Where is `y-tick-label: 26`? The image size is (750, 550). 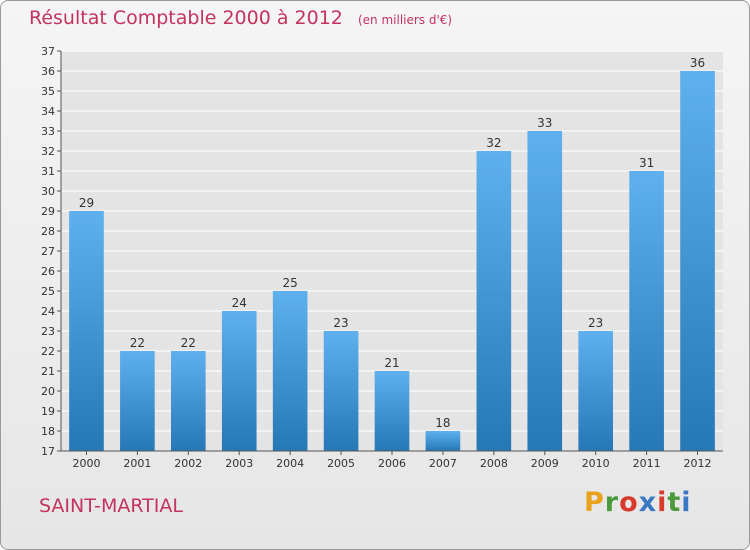 y-tick-label: 26 is located at coordinates (48, 271).